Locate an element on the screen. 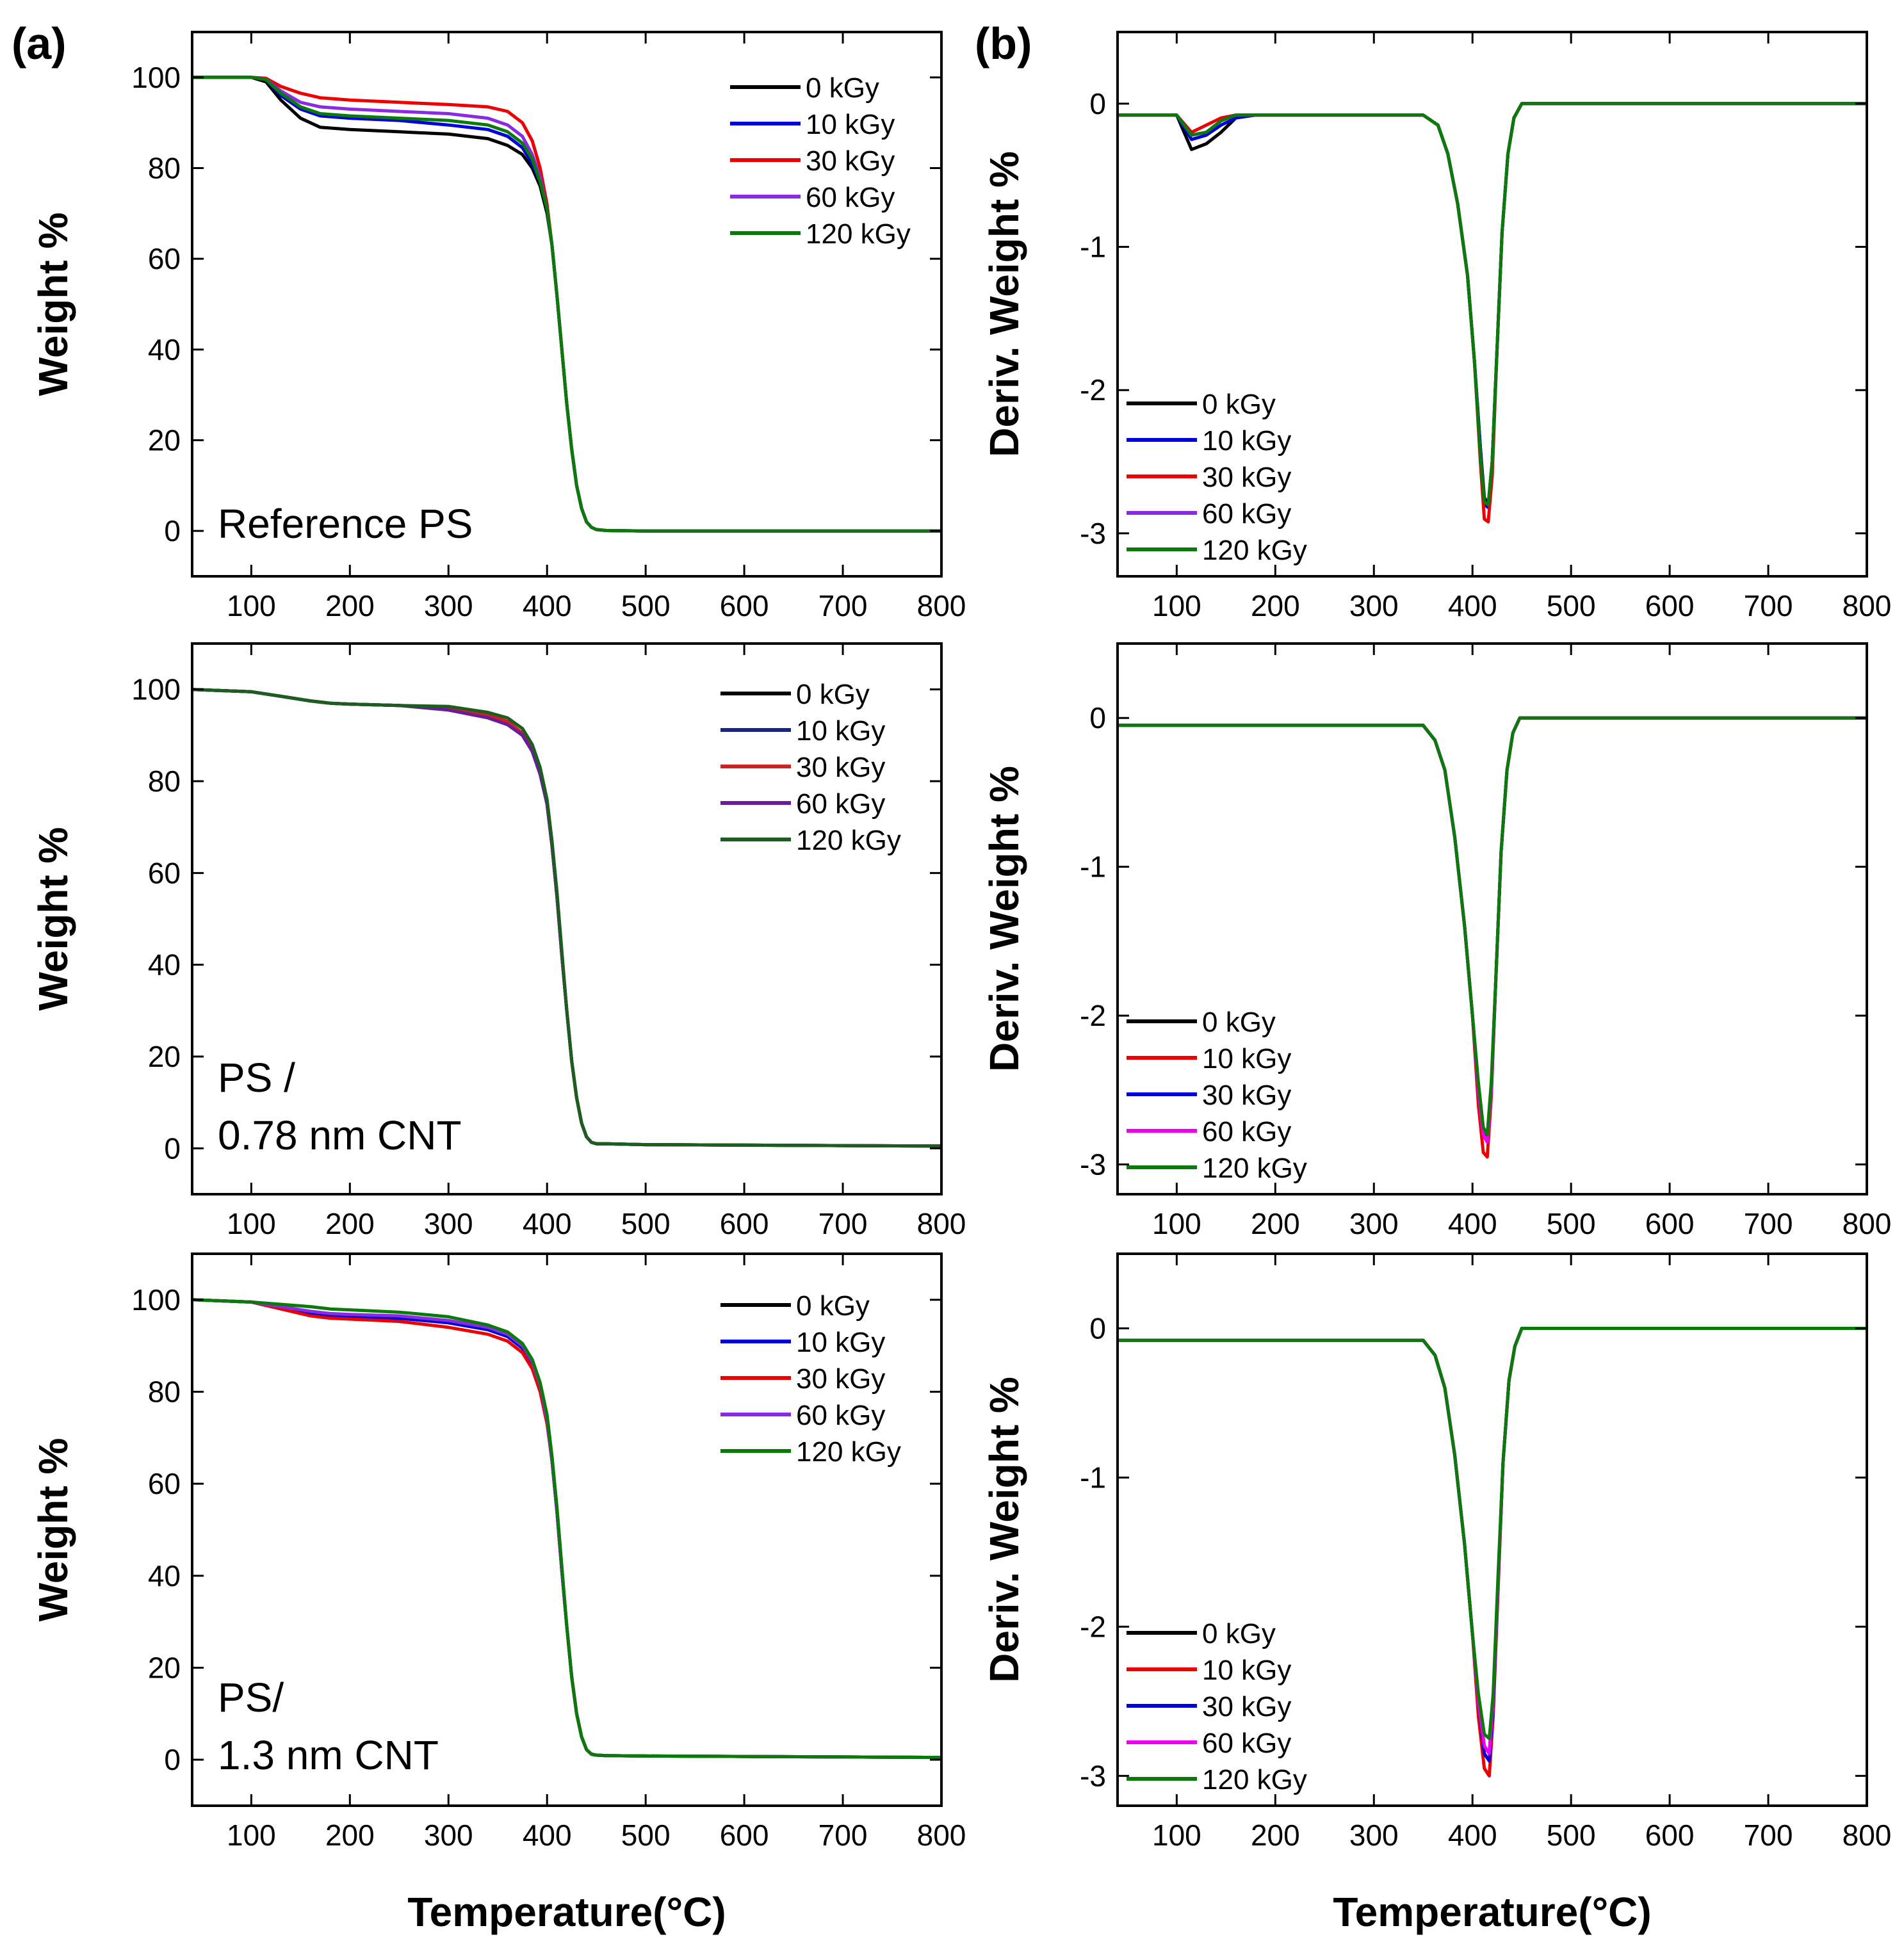  sample-annotation: 1.3 nm CNT is located at coordinates (329, 1755).